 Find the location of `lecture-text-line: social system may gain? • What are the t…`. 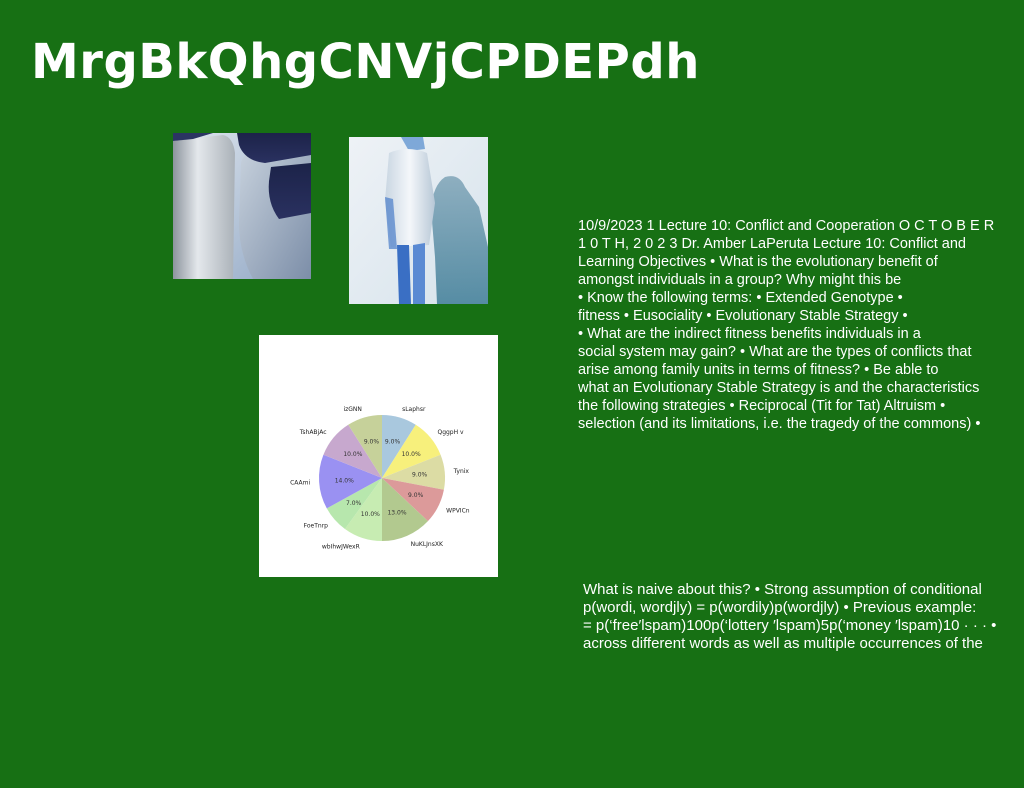

lecture-text-line: social system may gain? • What are the t… is located at coordinates (775, 352).